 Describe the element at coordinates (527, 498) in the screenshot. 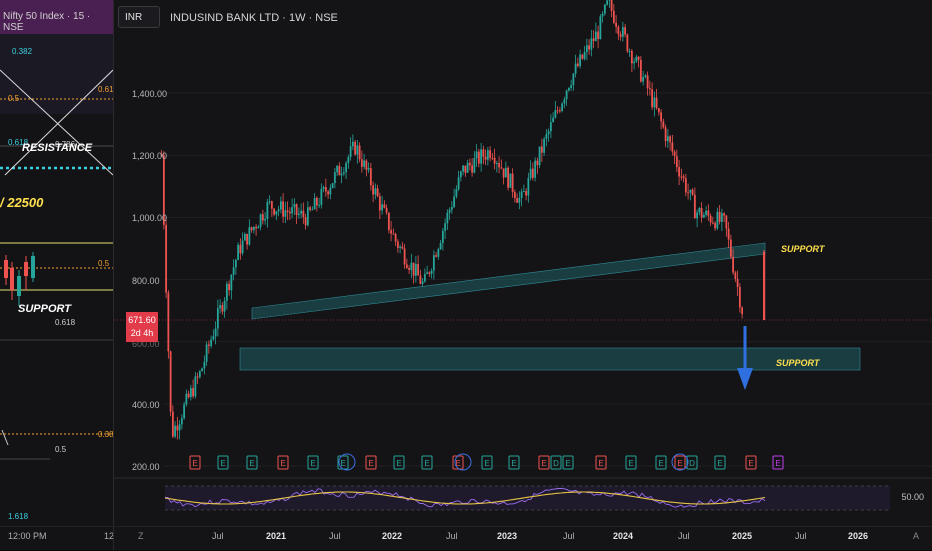

I see `rsi-band` at that location.